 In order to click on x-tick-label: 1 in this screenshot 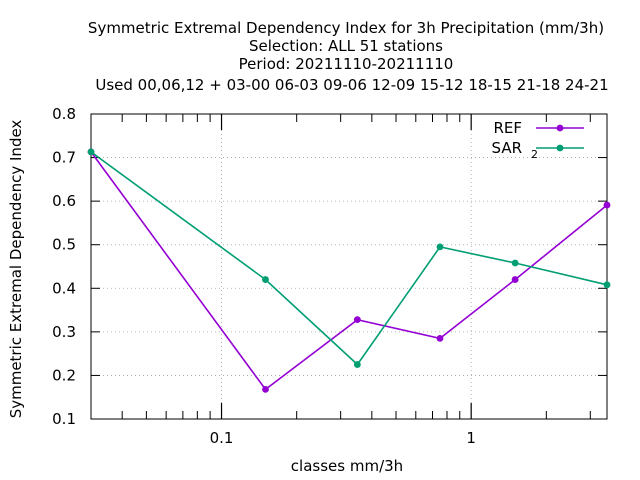, I will do `click(471, 438)`.